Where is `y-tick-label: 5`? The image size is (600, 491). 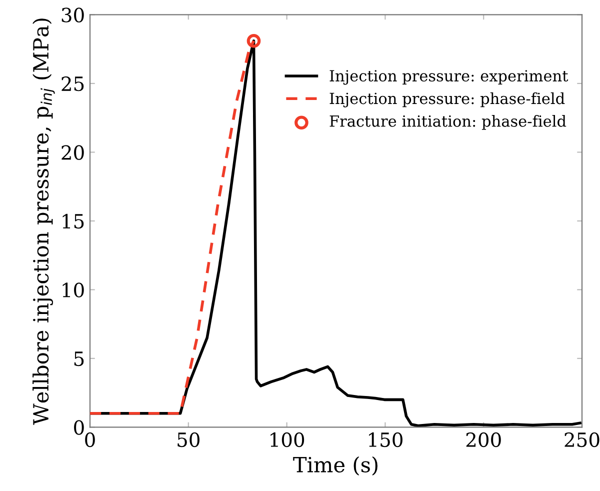 y-tick-label: 5 is located at coordinates (79, 359).